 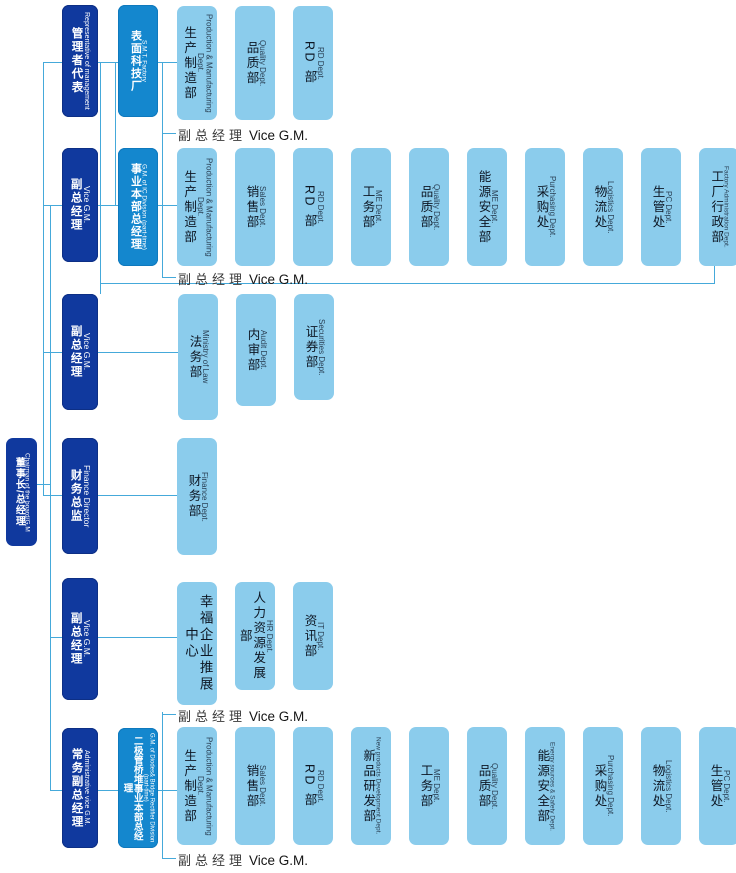 I want to click on org-node-chairman: Chairman of the board/G.M 董事长/总经理, so click(x=21, y=492).